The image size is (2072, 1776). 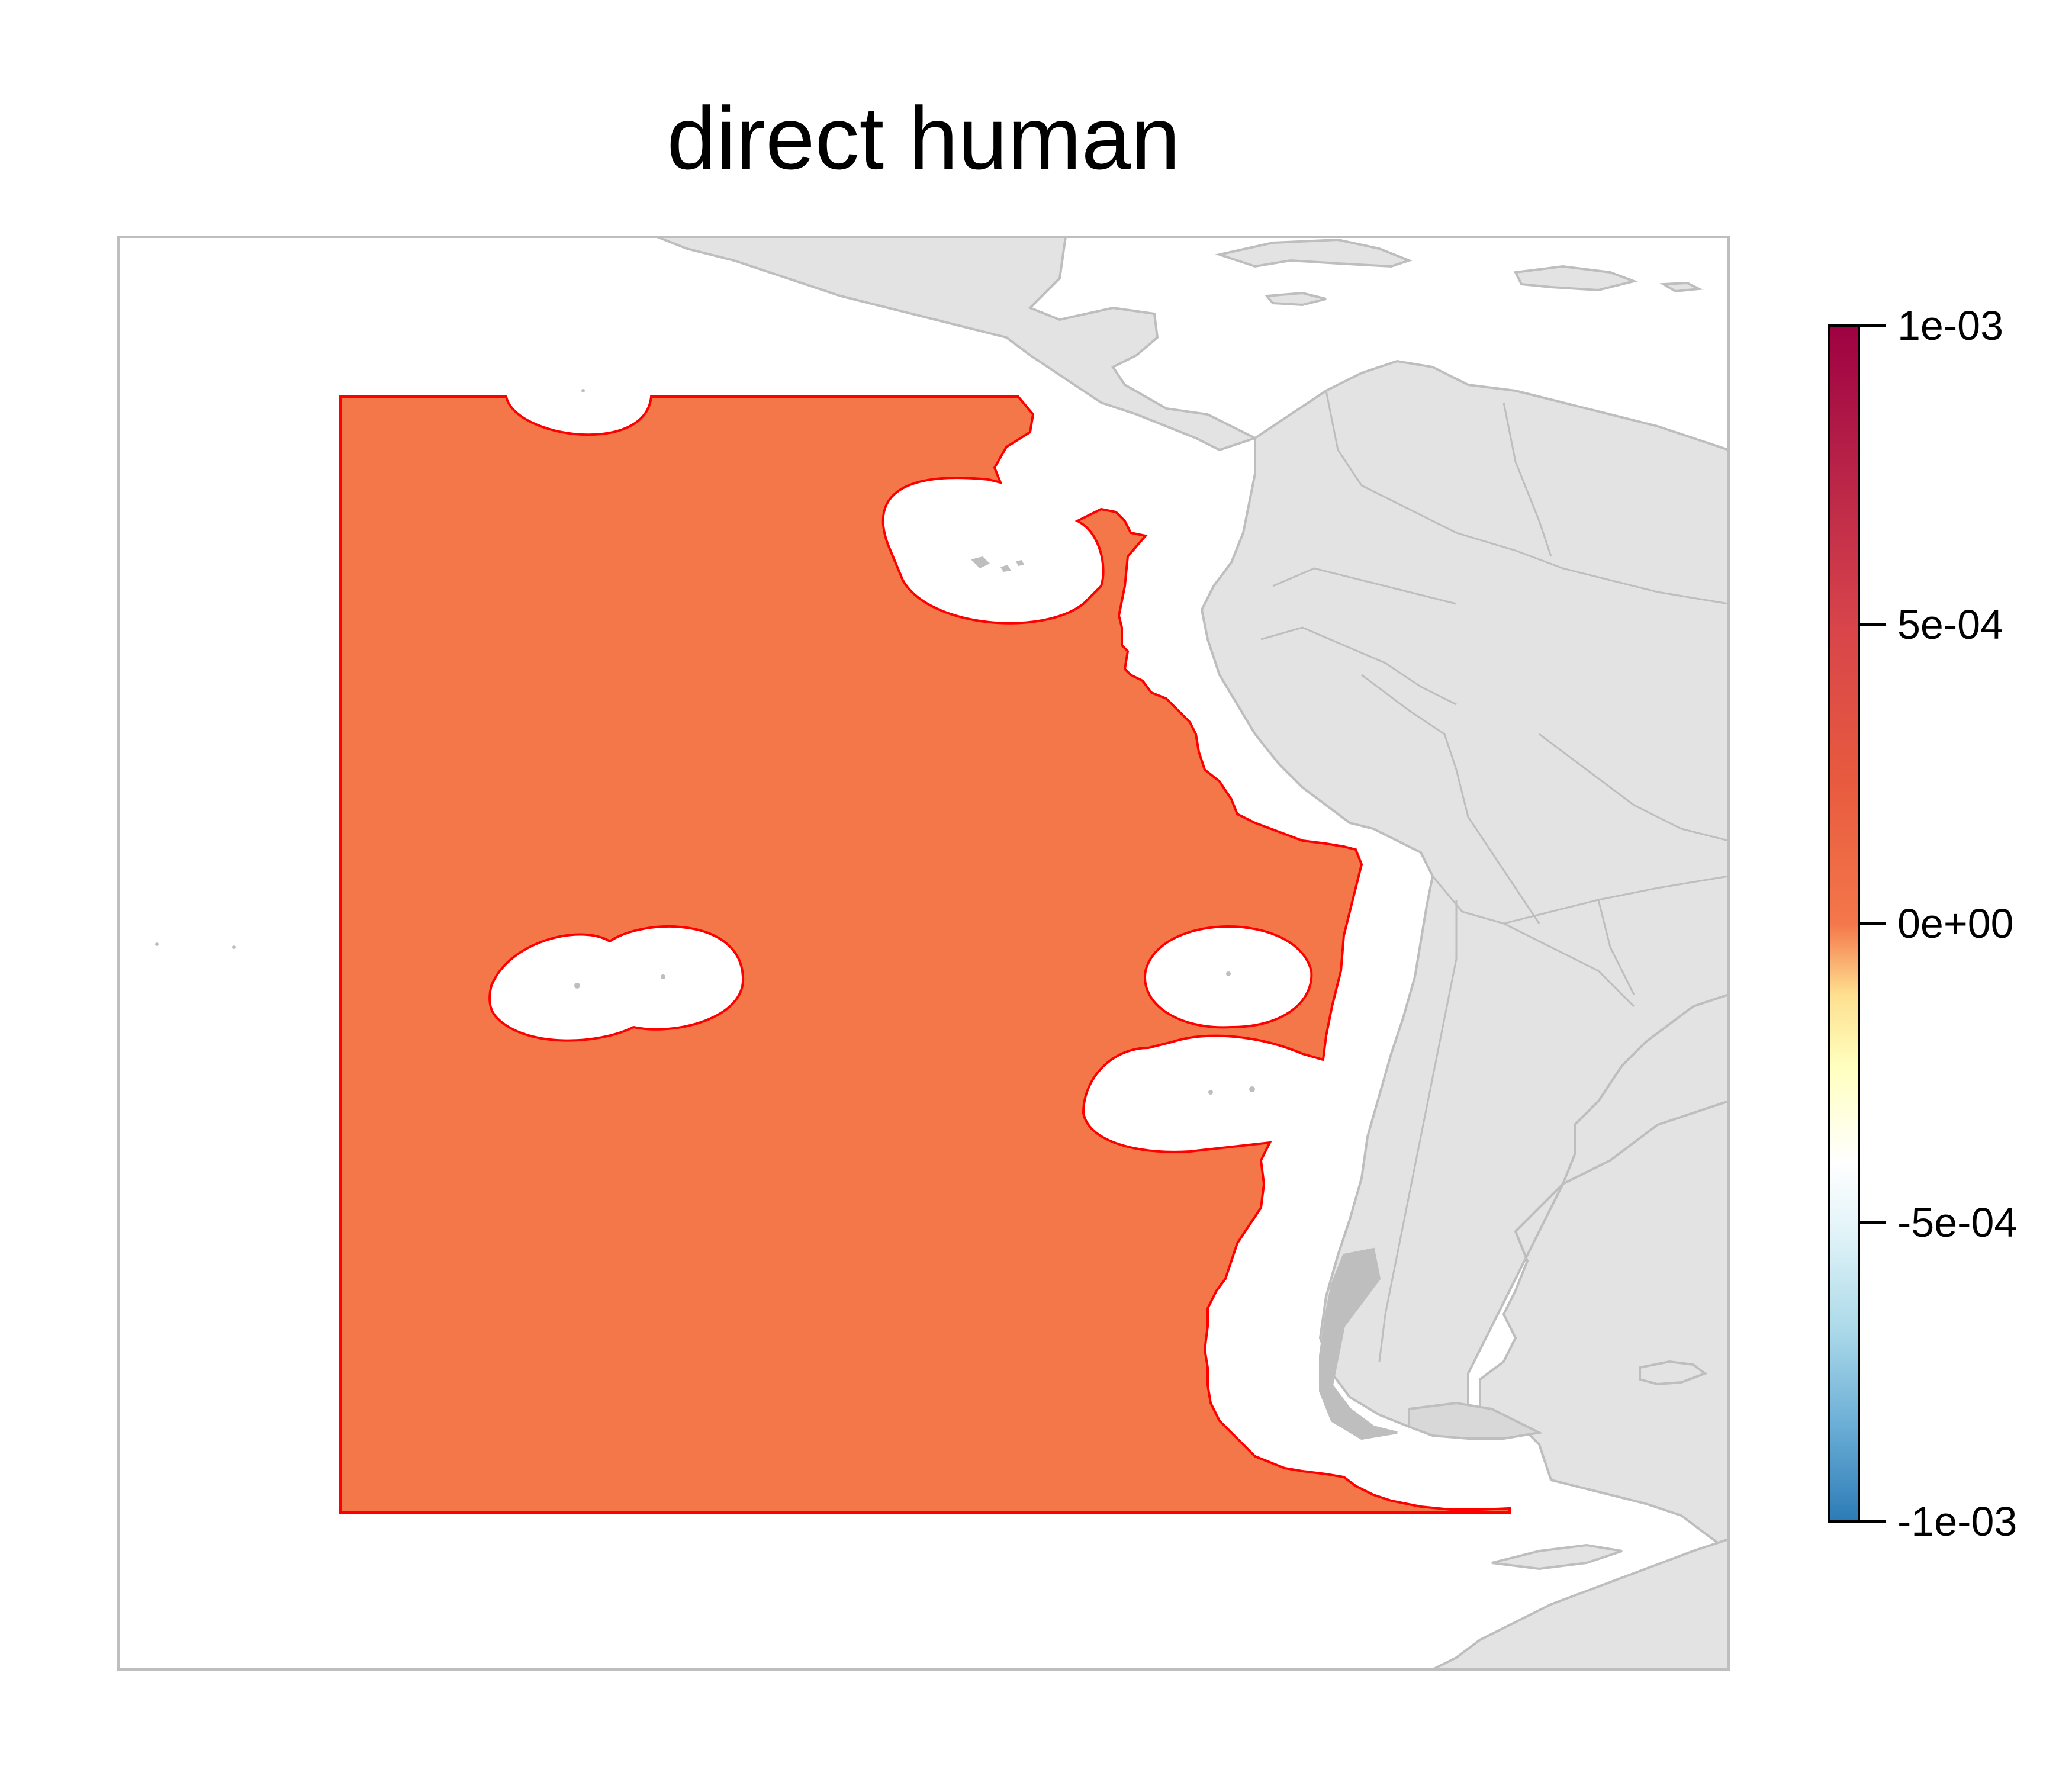 I want to click on colorbar-tick-label: 0e+00, so click(x=1955, y=923).